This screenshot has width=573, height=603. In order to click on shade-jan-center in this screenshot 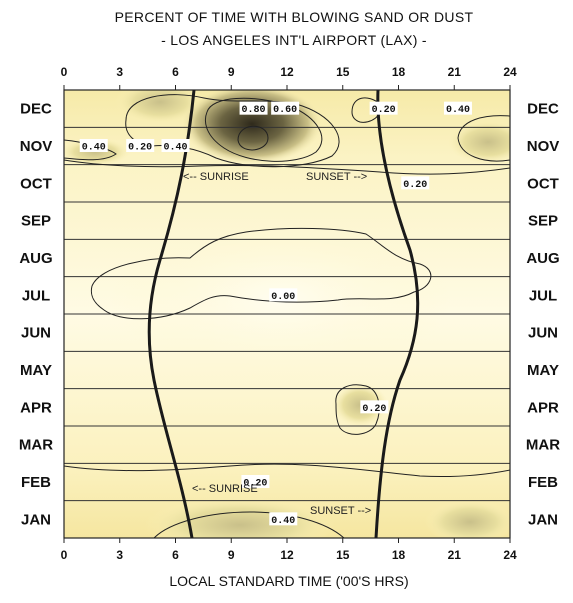, I will do `click(240, 517)`.